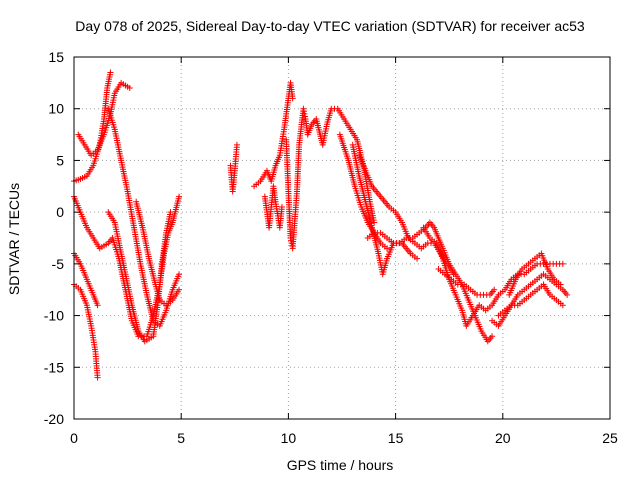  Describe the element at coordinates (74, 438) in the screenshot. I see `x-tick-label: 0` at that location.